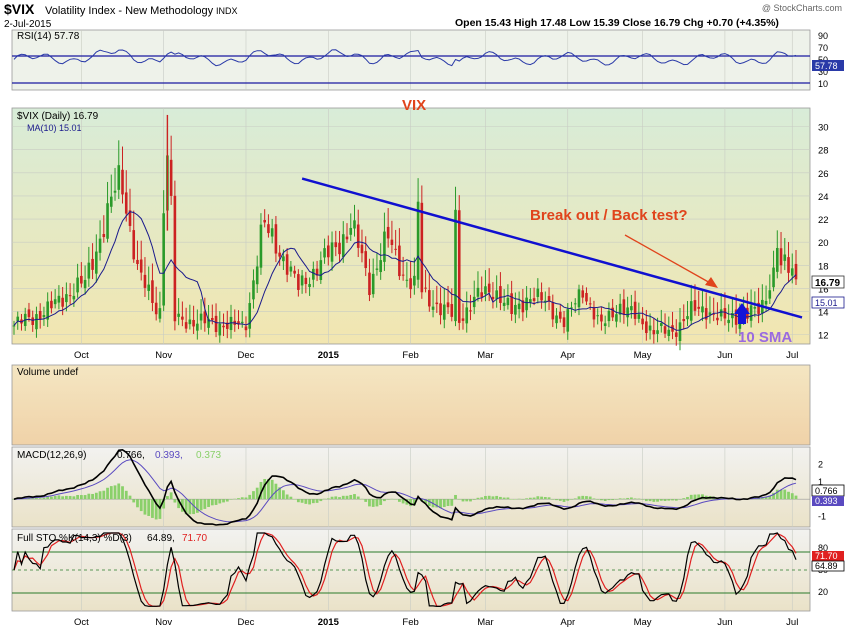 The image size is (846, 631). What do you see at coordinates (823, 72) in the screenshot?
I see `rsi-tick-label: 30` at bounding box center [823, 72].